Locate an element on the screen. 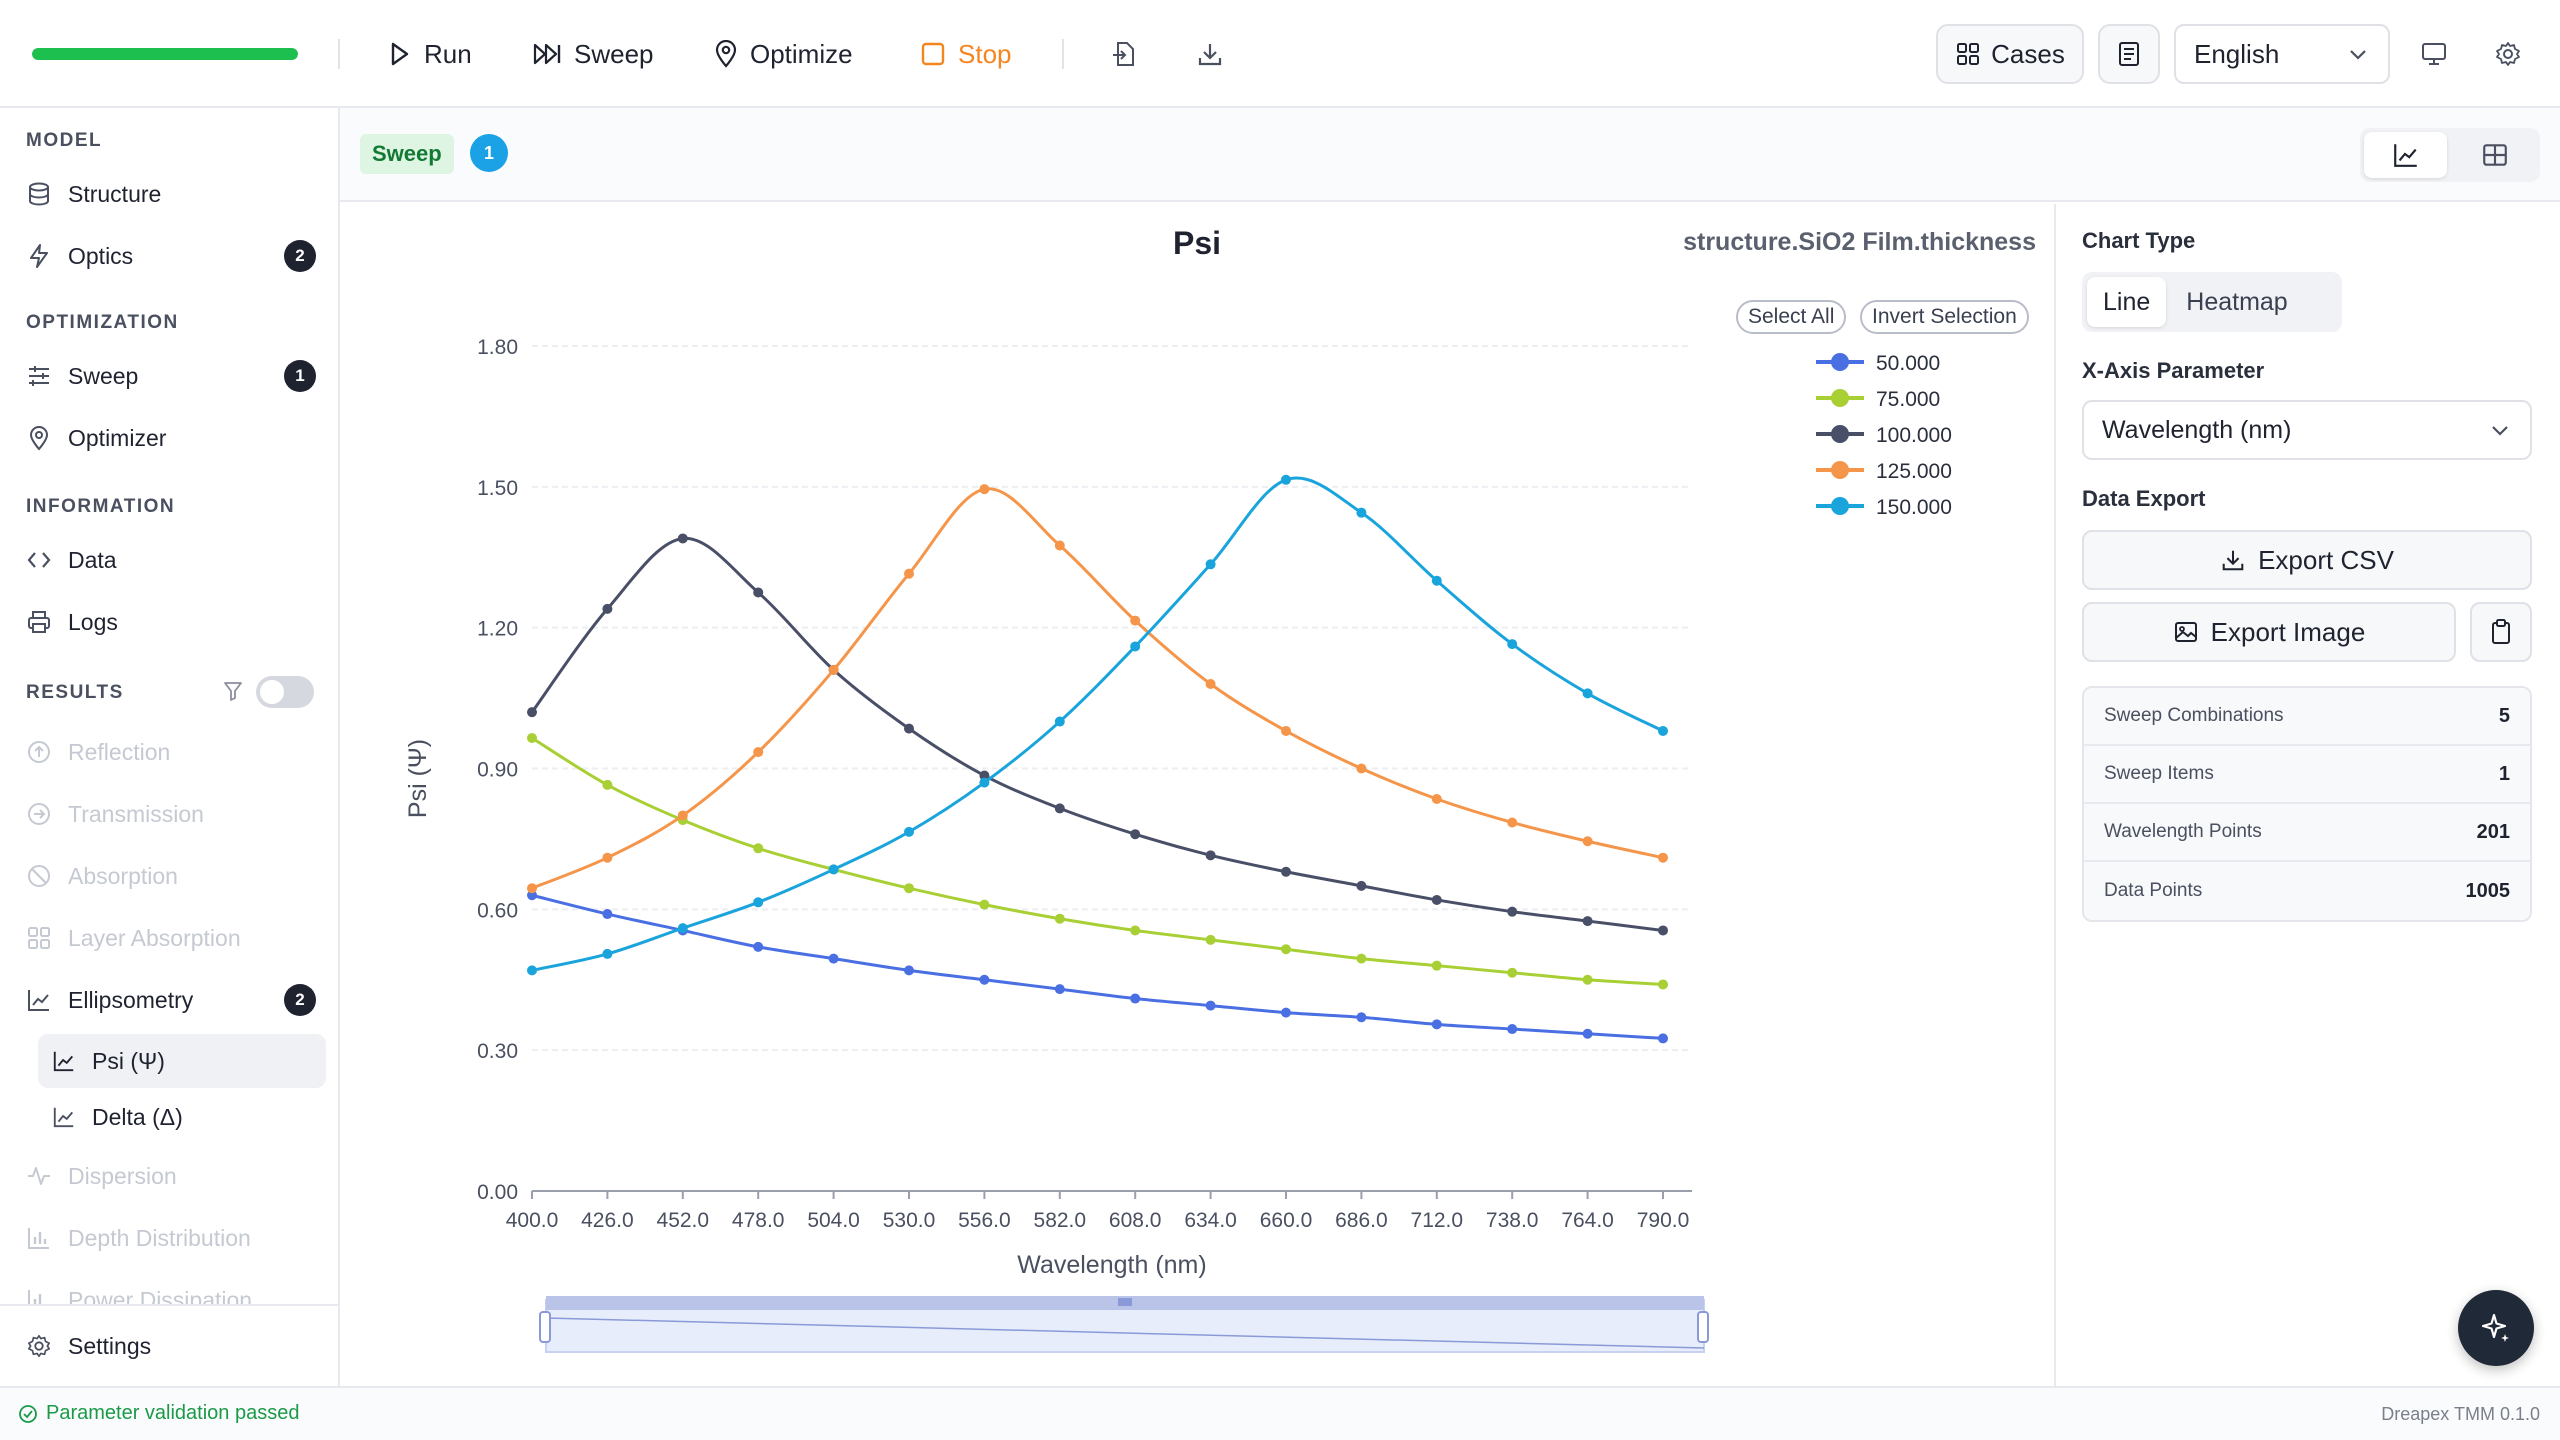 The width and height of the screenshot is (2560, 1440). x-axis-label: Wavelength (nm) is located at coordinates (1111, 1265).